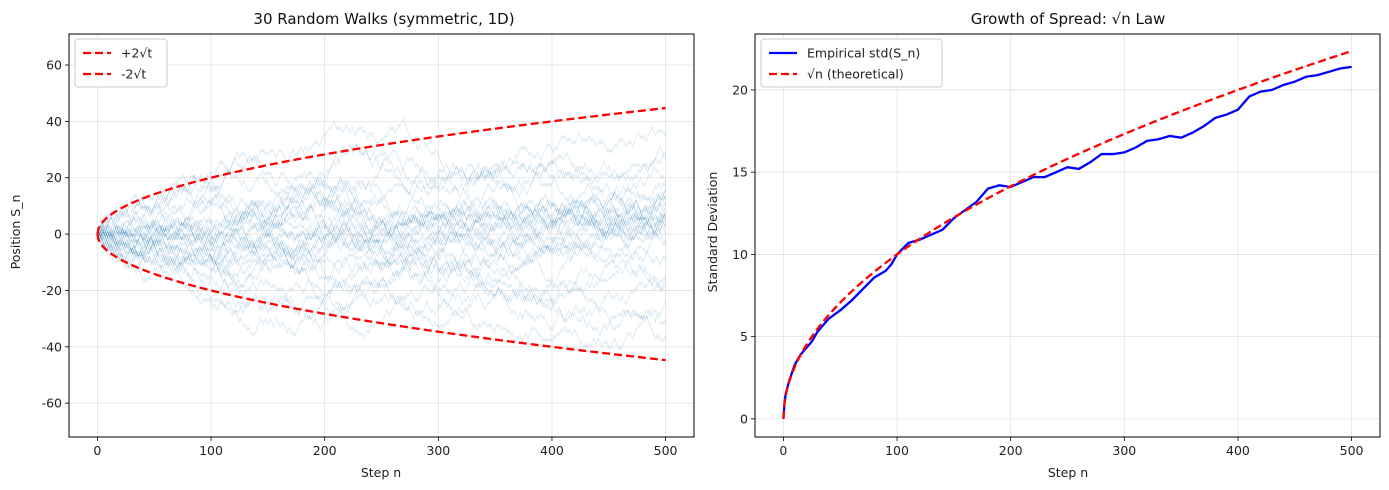 Image resolution: width=1389 pixels, height=490 pixels. Describe the element at coordinates (712, 232) in the screenshot. I see `spread-growth-y-axis-title: Standard Deviation` at that location.